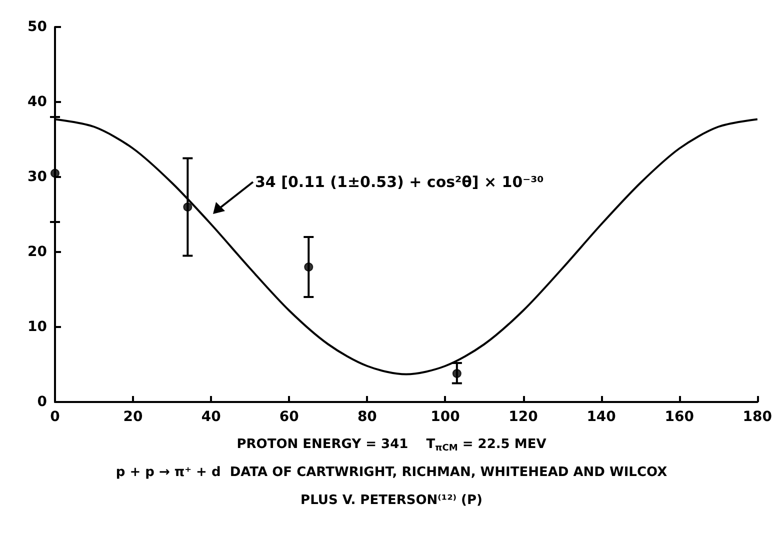 This screenshot has height=544, width=783. What do you see at coordinates (391, 500) in the screenshot?
I see `text: PLUS V. PETERSON⁽¹²⁾ (P)` at bounding box center [391, 500].